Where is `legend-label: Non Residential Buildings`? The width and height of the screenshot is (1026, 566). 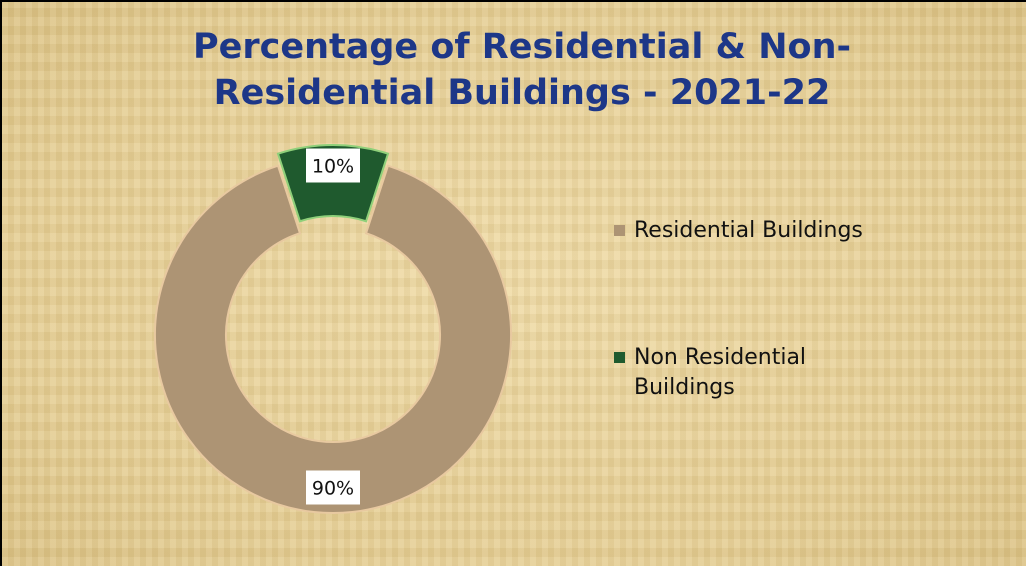 legend-label: Non Residential Buildings is located at coordinates (720, 372).